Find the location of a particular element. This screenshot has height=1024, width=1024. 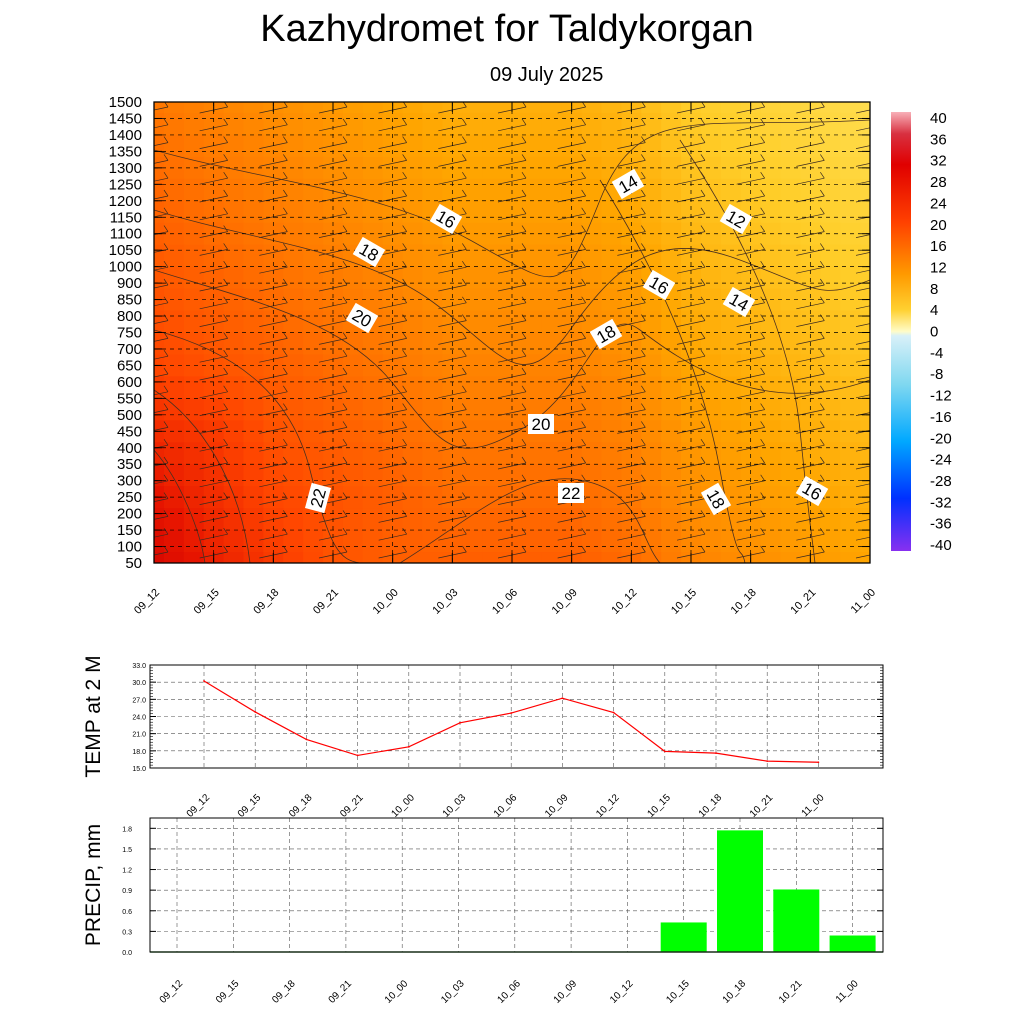

heatmap-x-tick-label: 10_00 is located at coordinates (386, 602).